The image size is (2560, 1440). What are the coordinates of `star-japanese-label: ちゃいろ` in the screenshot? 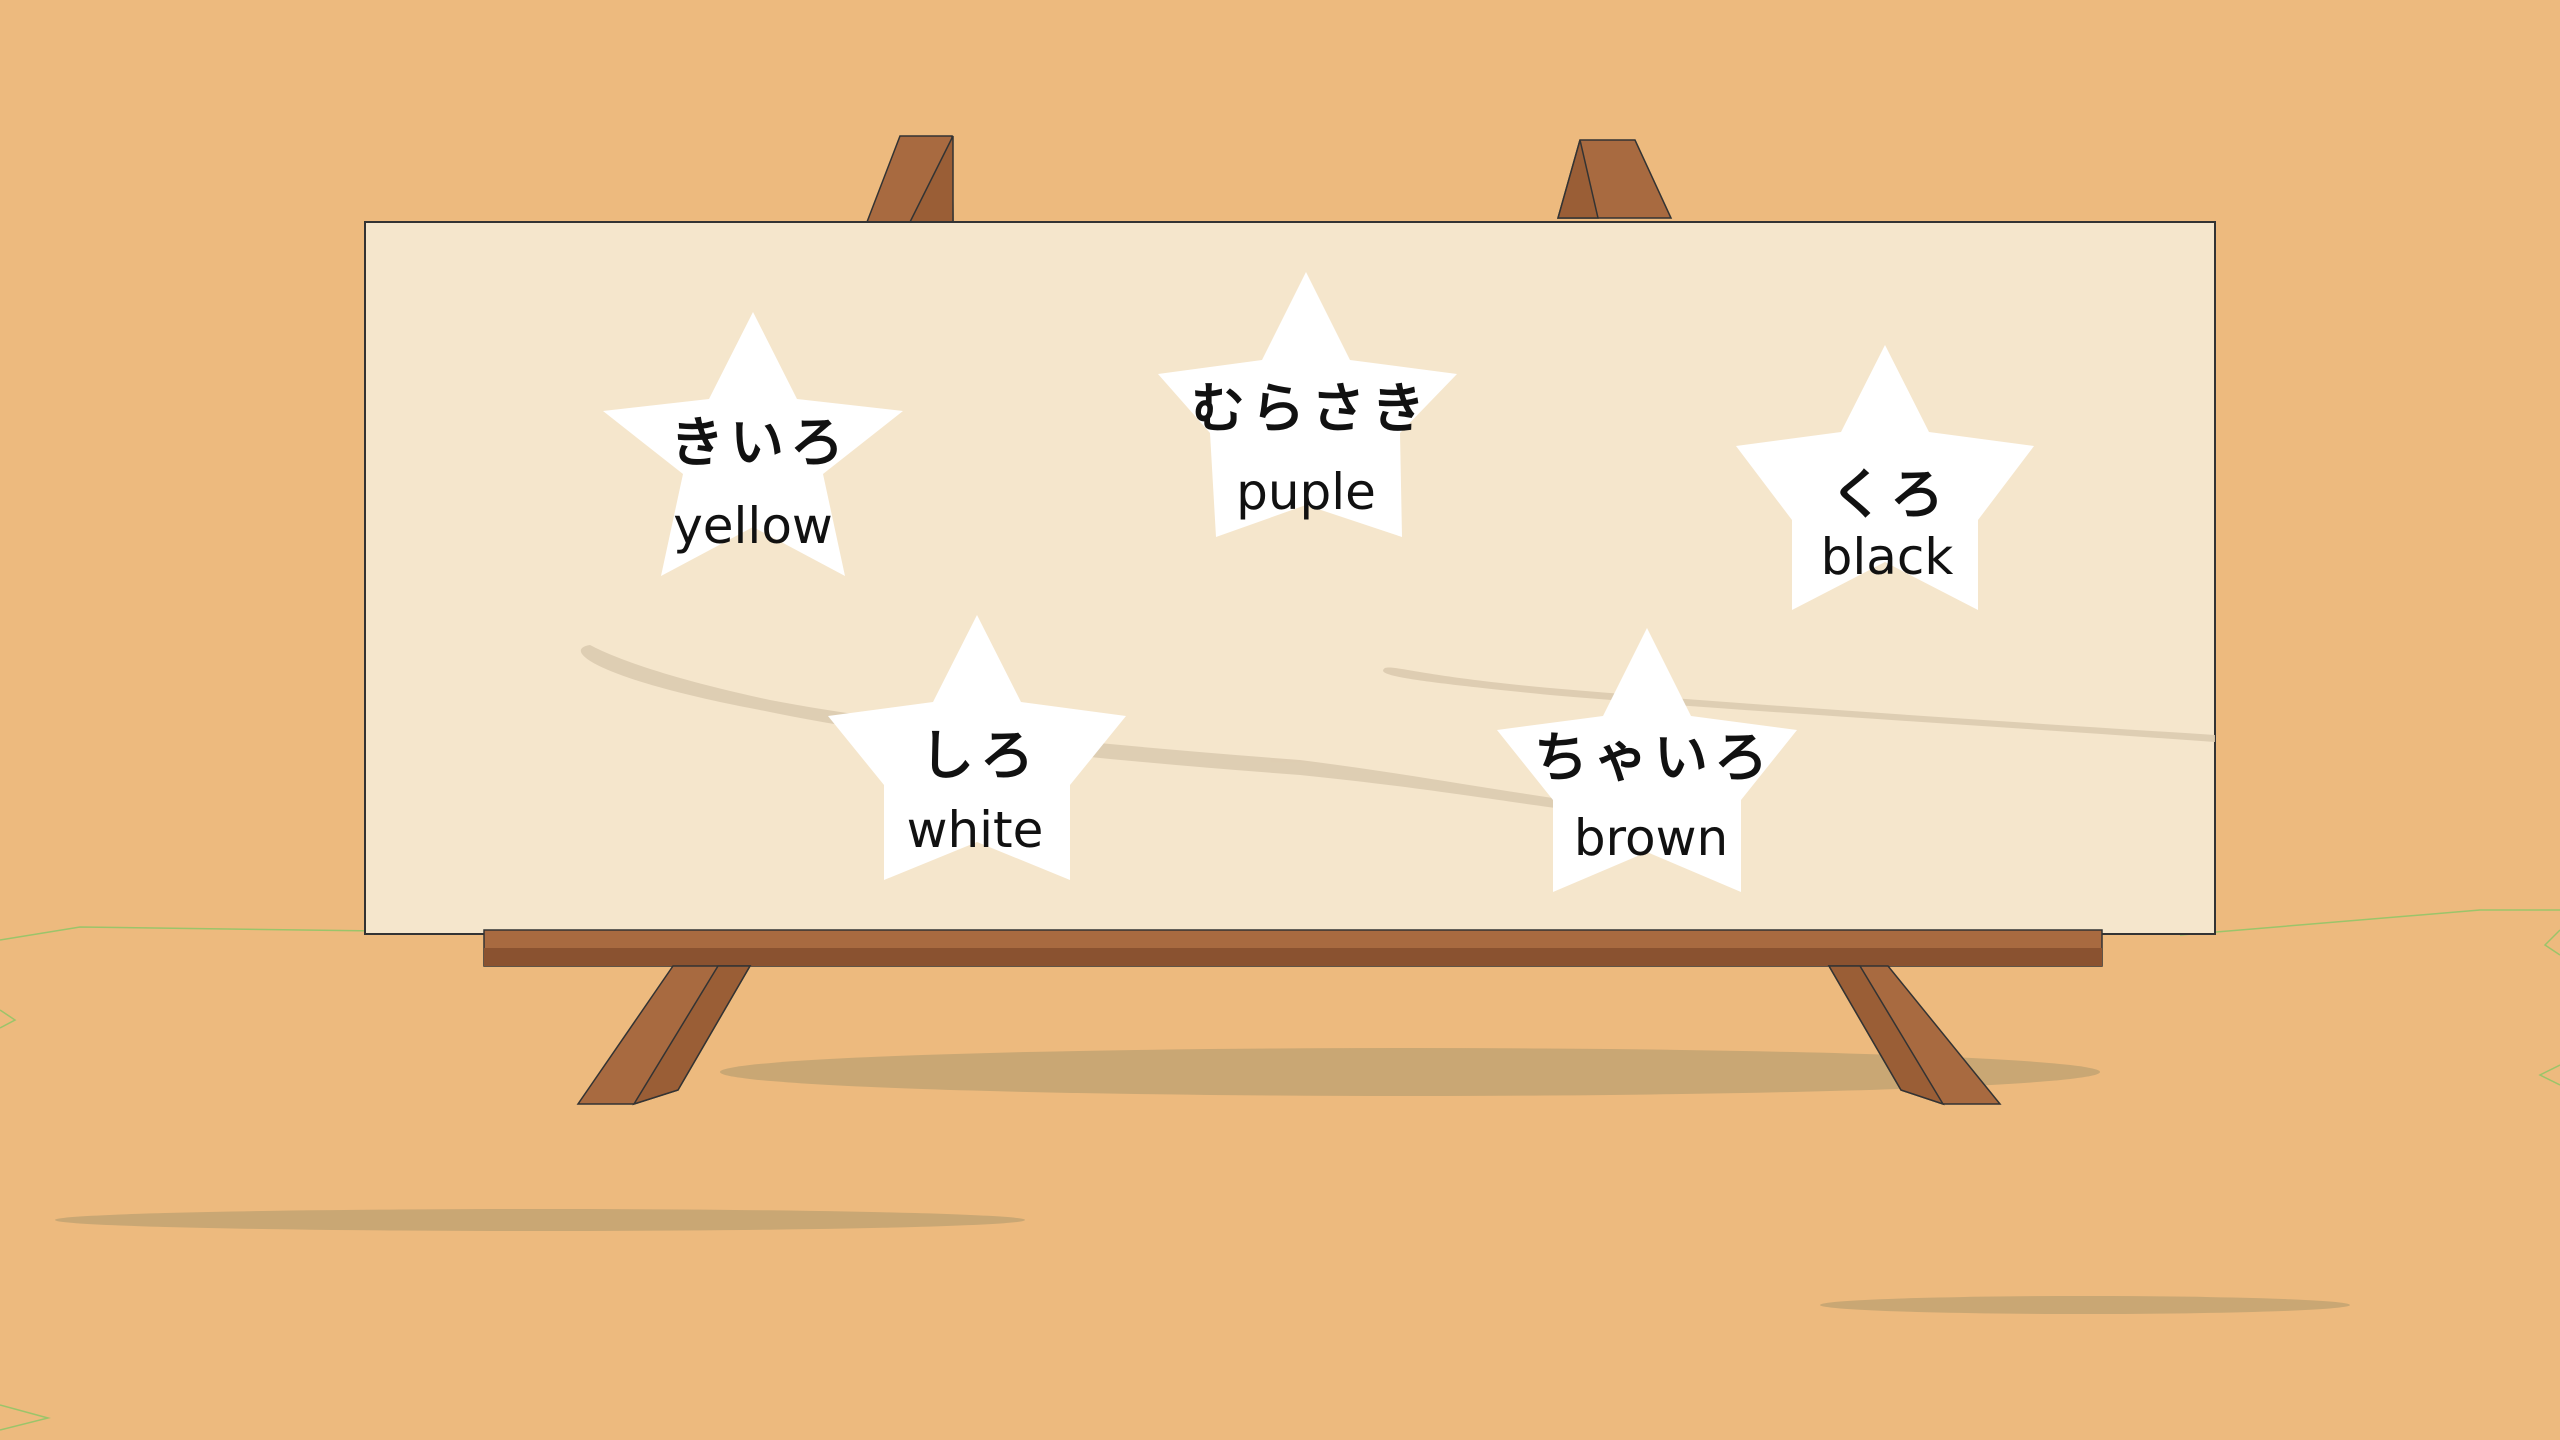 It's located at (1654, 757).